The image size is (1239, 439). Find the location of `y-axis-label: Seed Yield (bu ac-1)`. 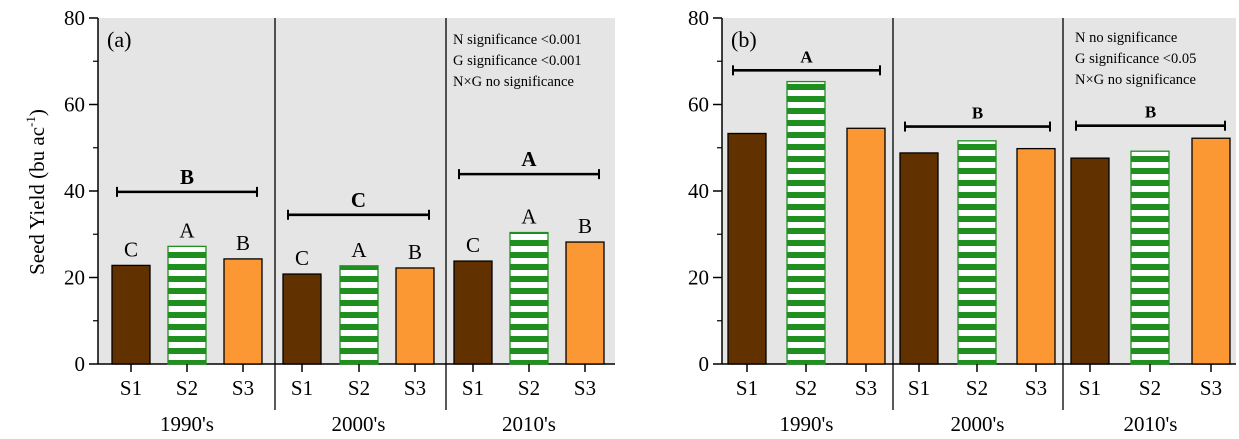

y-axis-label: Seed Yield (bu ac-1) is located at coordinates (36, 192).